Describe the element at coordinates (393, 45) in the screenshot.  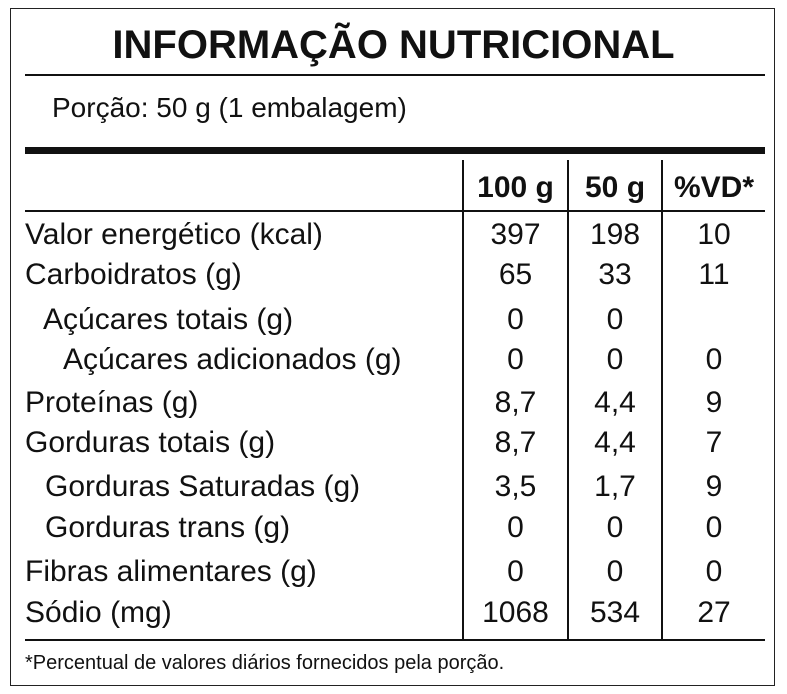
I see `title: INFORMAÇÃO NUTRICIONAL` at that location.